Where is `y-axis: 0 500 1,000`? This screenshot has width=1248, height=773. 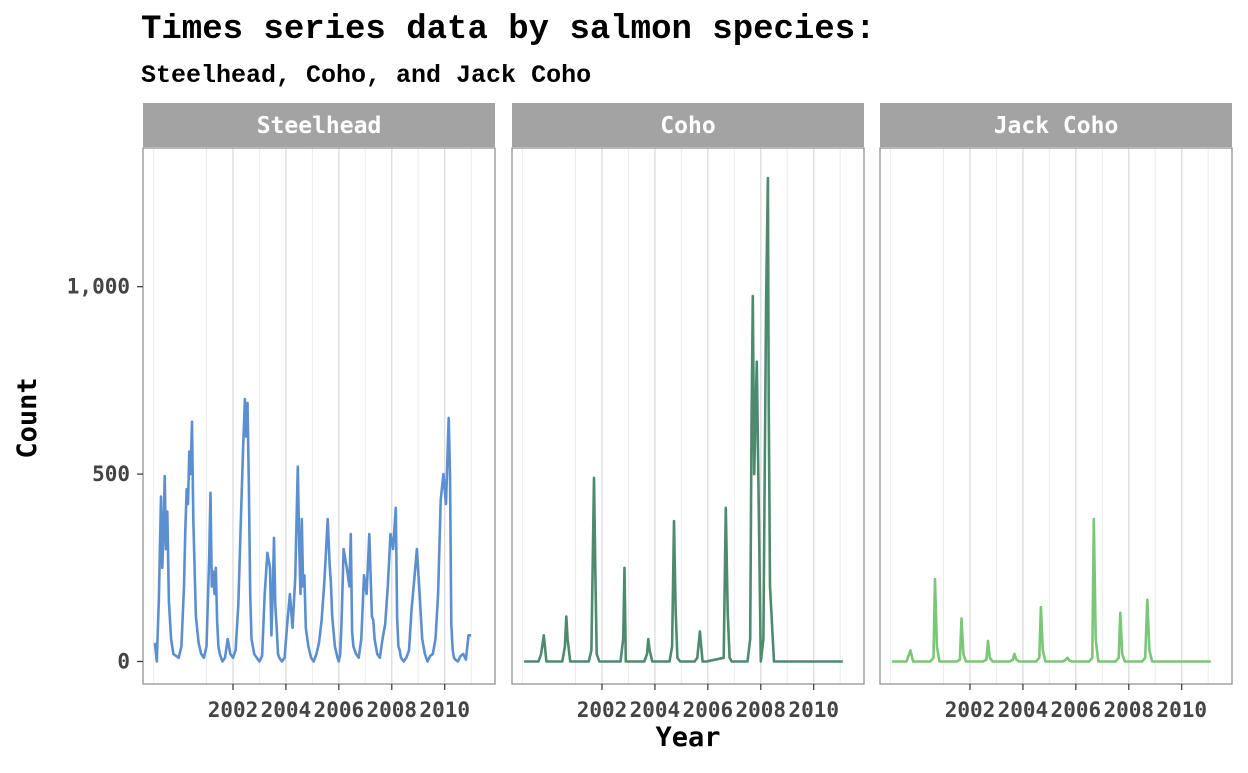
y-axis: 0 500 1,000 is located at coordinates (105, 474).